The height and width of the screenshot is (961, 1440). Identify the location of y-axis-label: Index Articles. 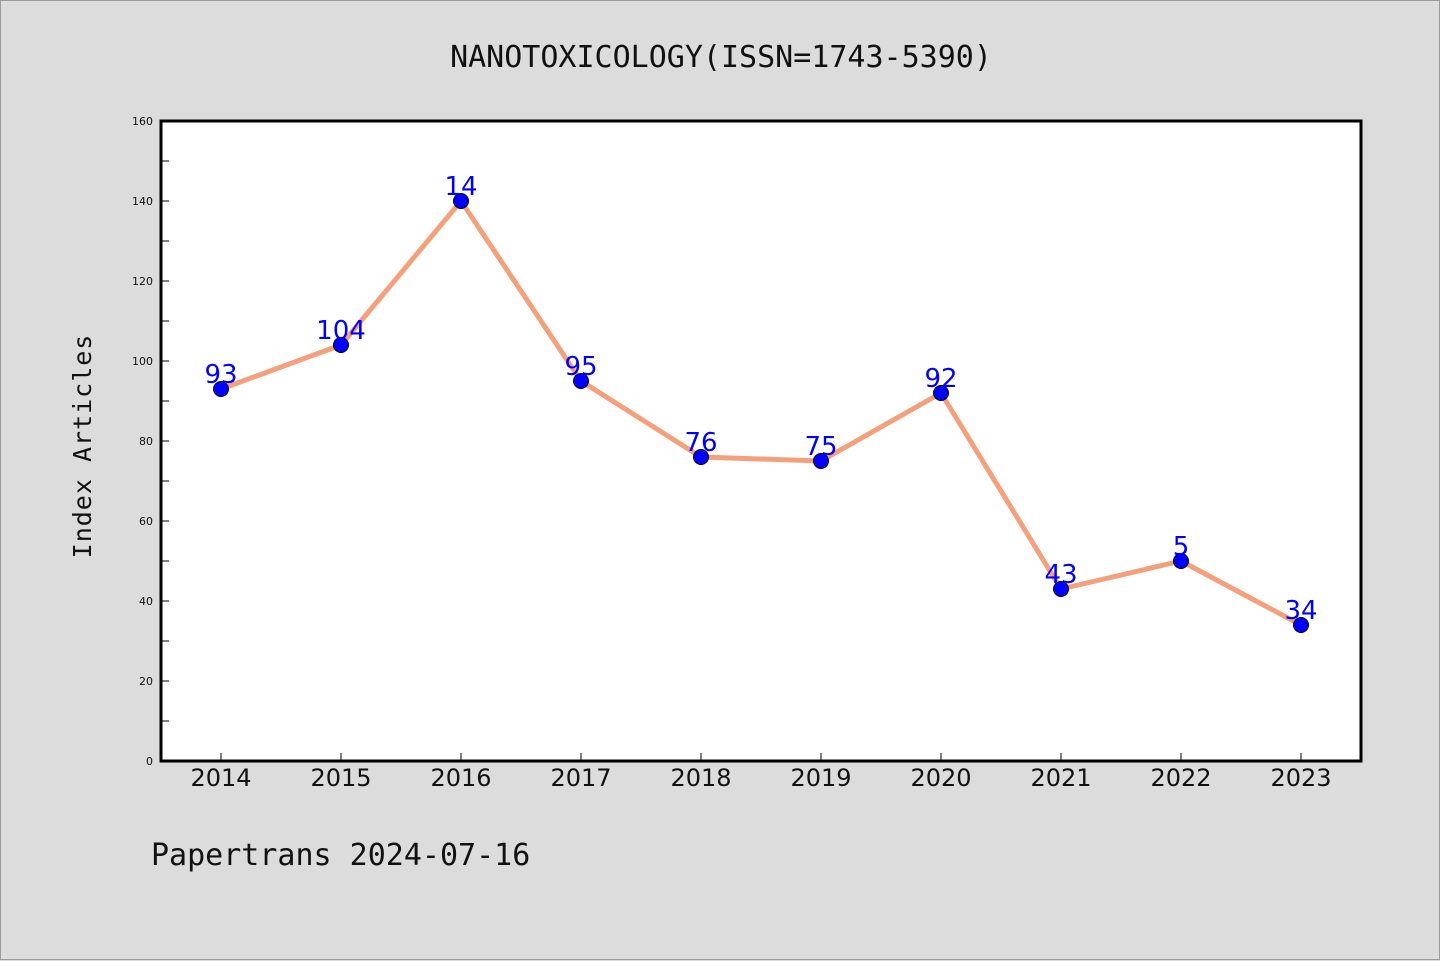
(82, 446).